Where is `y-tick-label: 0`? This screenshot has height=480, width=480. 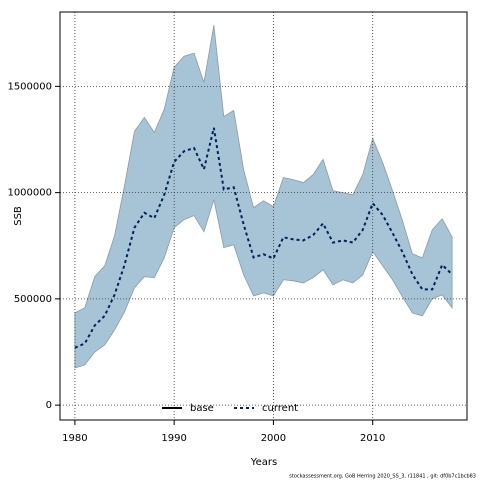
y-tick-label: 0 is located at coordinates (49, 405).